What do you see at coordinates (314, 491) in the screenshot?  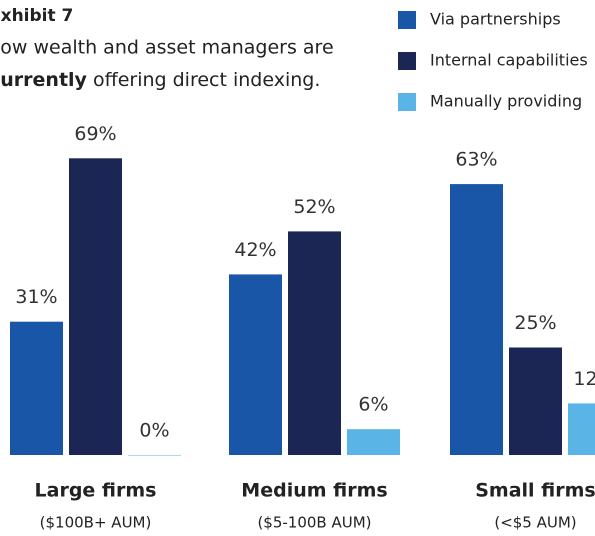 I see `category-label: Medium firms` at bounding box center [314, 491].